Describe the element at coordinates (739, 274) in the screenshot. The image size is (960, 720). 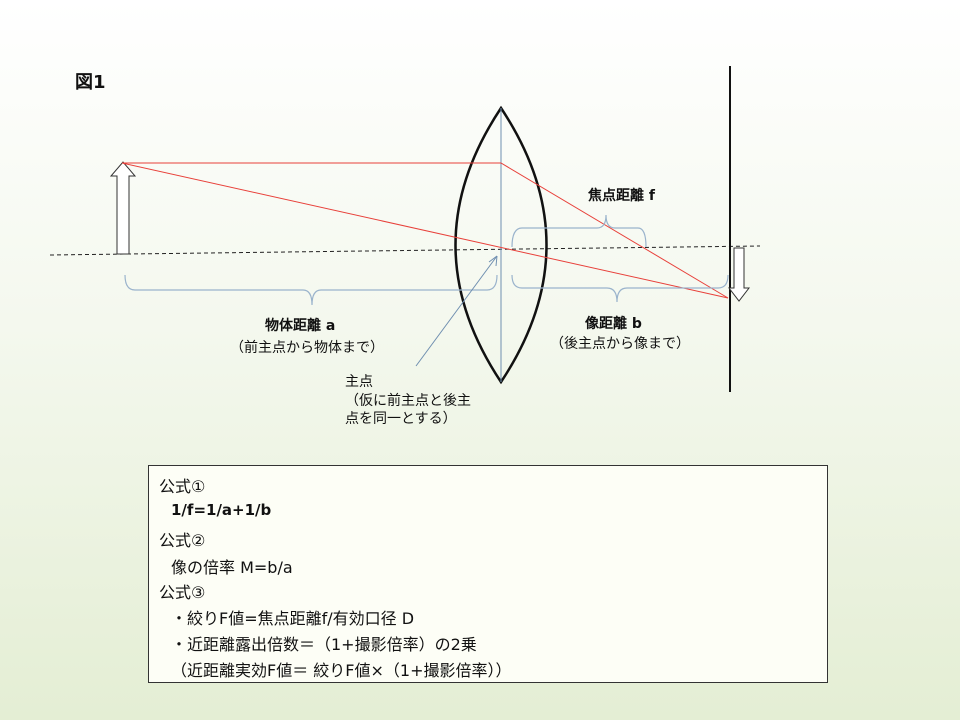
I see `image-arrow` at that location.